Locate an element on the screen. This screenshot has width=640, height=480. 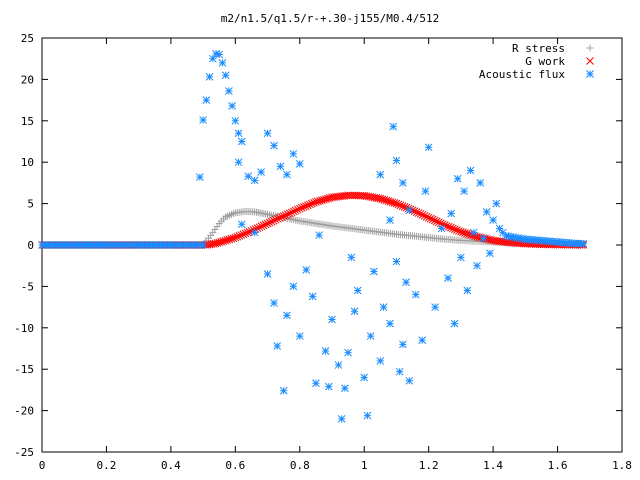
x-tick-label: 0.2 is located at coordinates (107, 465).